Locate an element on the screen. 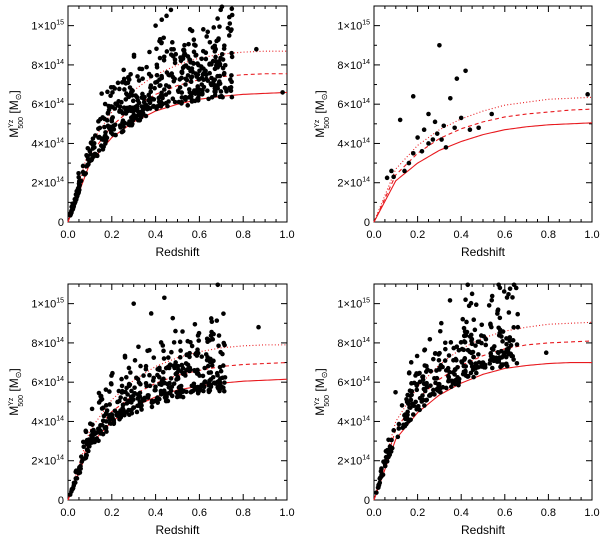 The image size is (600, 544). x-tick-label: 0.6 is located at coordinates (199, 235).